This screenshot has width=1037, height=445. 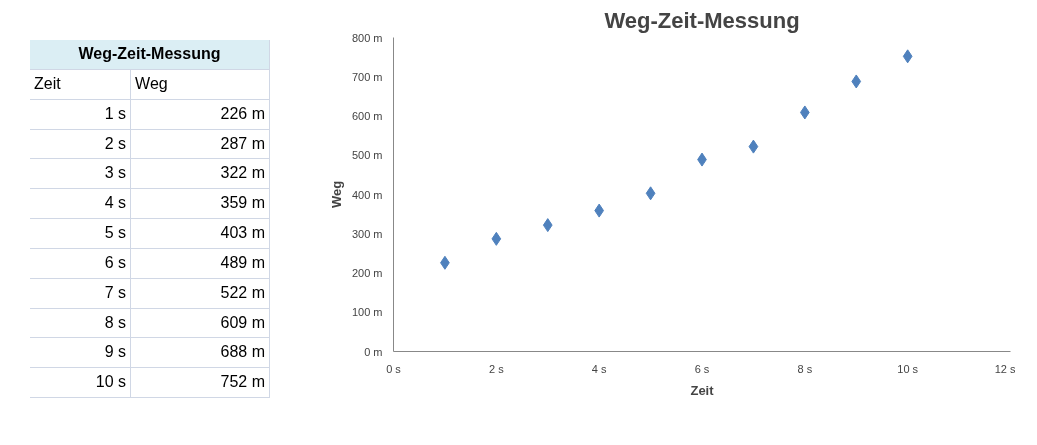 I want to click on x-axis-title: Zeit, so click(x=702, y=390).